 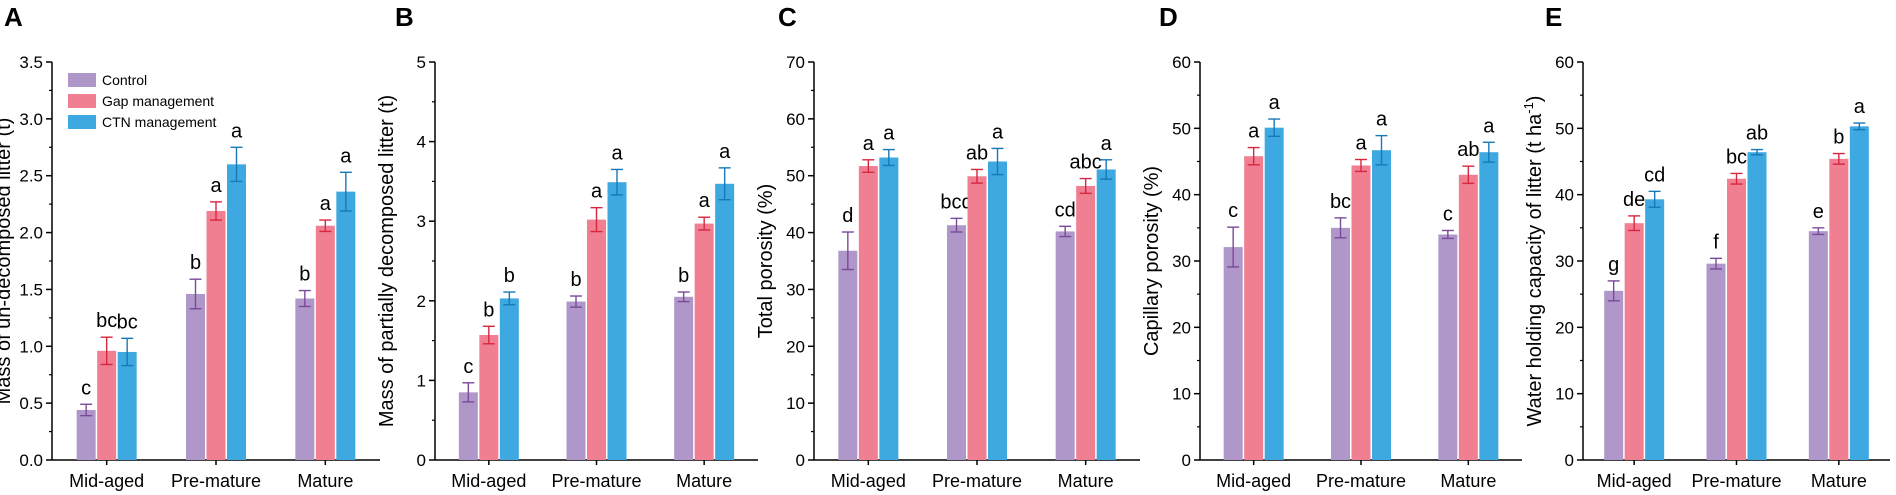 What do you see at coordinates (31, 460) in the screenshot?
I see `y-tick-label: 0.0` at bounding box center [31, 460].